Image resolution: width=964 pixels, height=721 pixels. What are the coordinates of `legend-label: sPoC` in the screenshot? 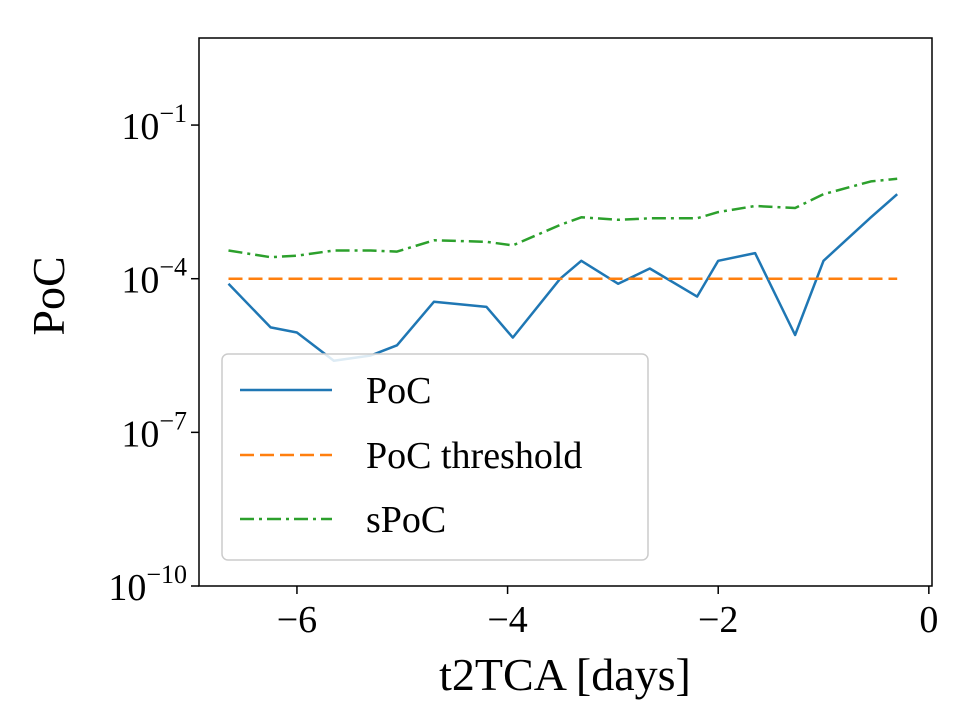 It's located at (406, 520).